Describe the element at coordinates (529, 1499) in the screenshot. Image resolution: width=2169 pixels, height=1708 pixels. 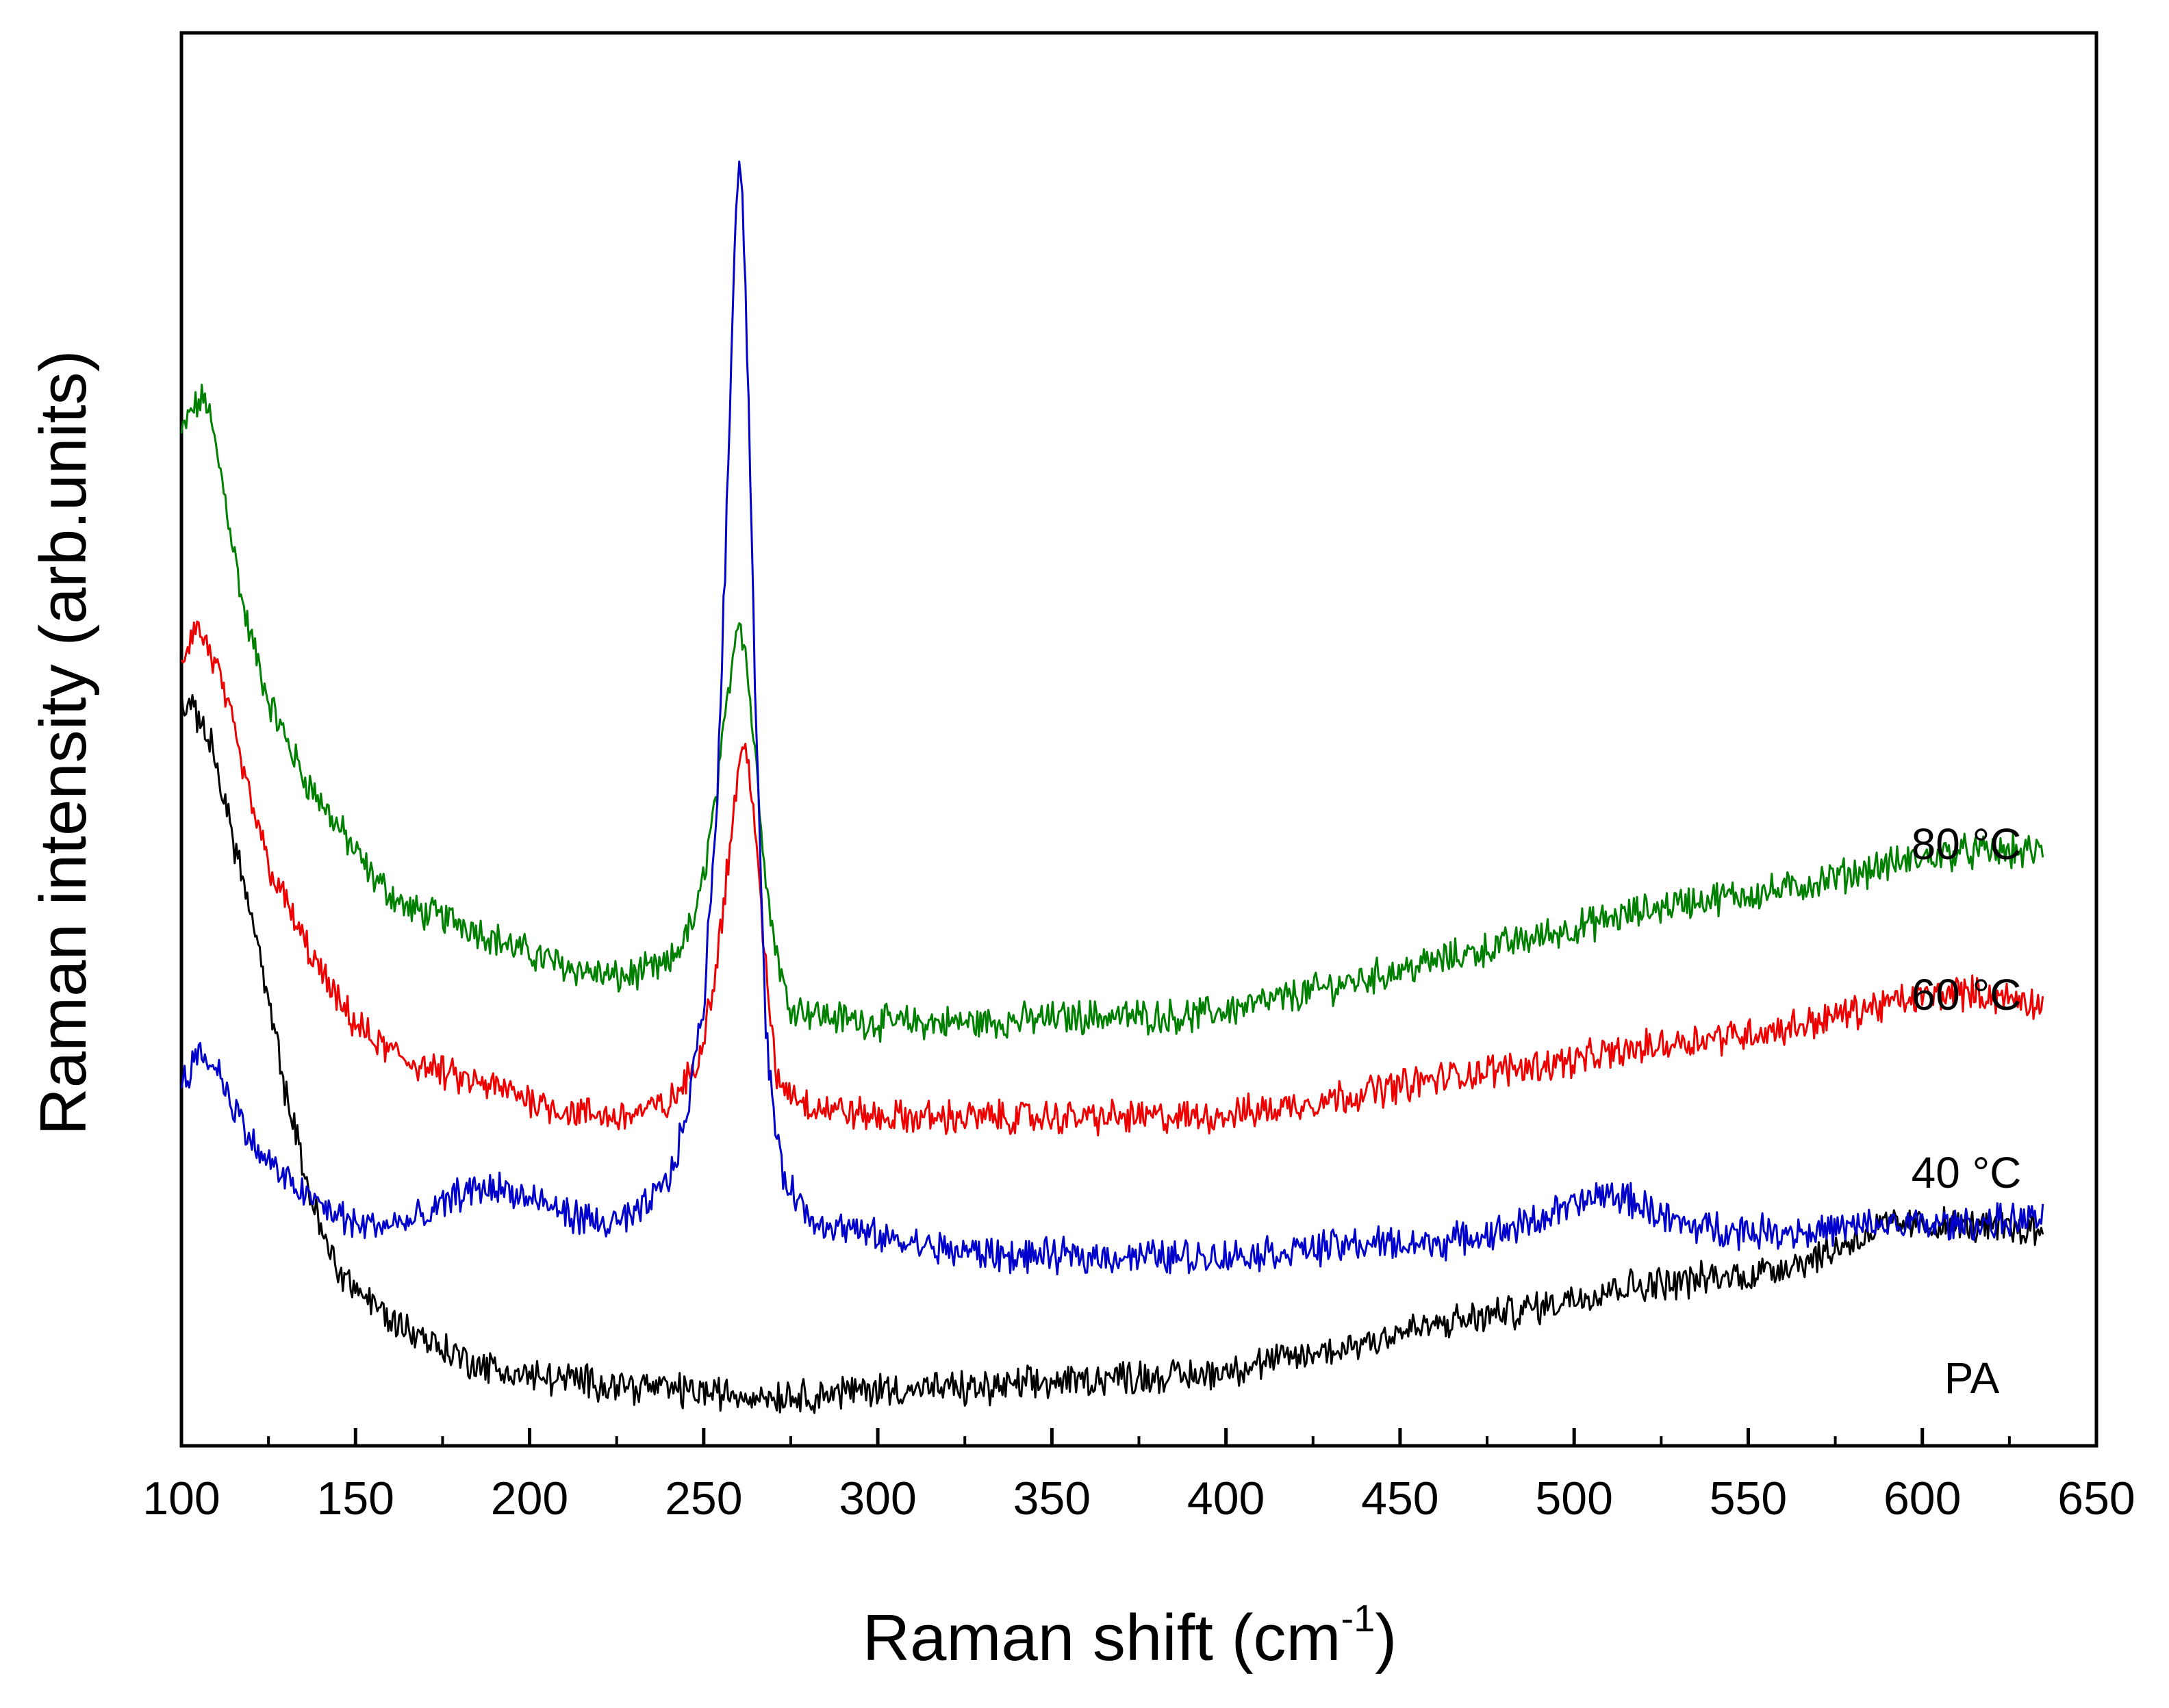
I see `x-tick-label-200: 200` at that location.